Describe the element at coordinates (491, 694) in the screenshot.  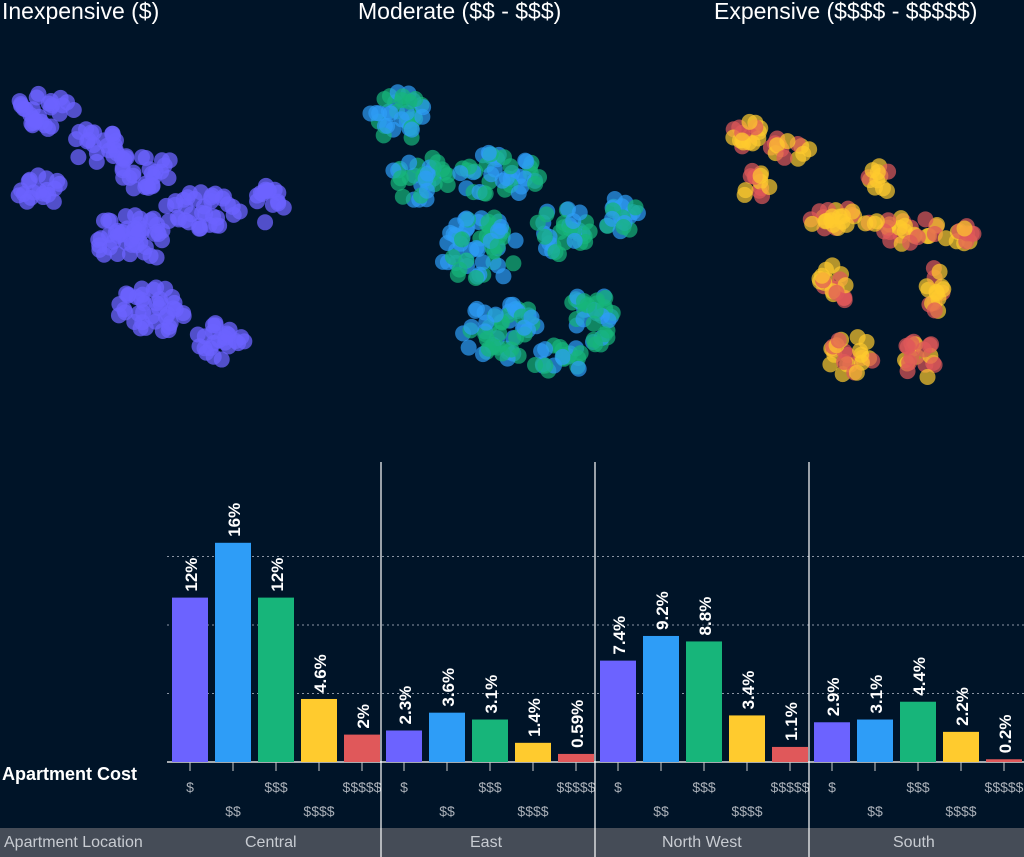
I see `data-label: 3.1%` at that location.